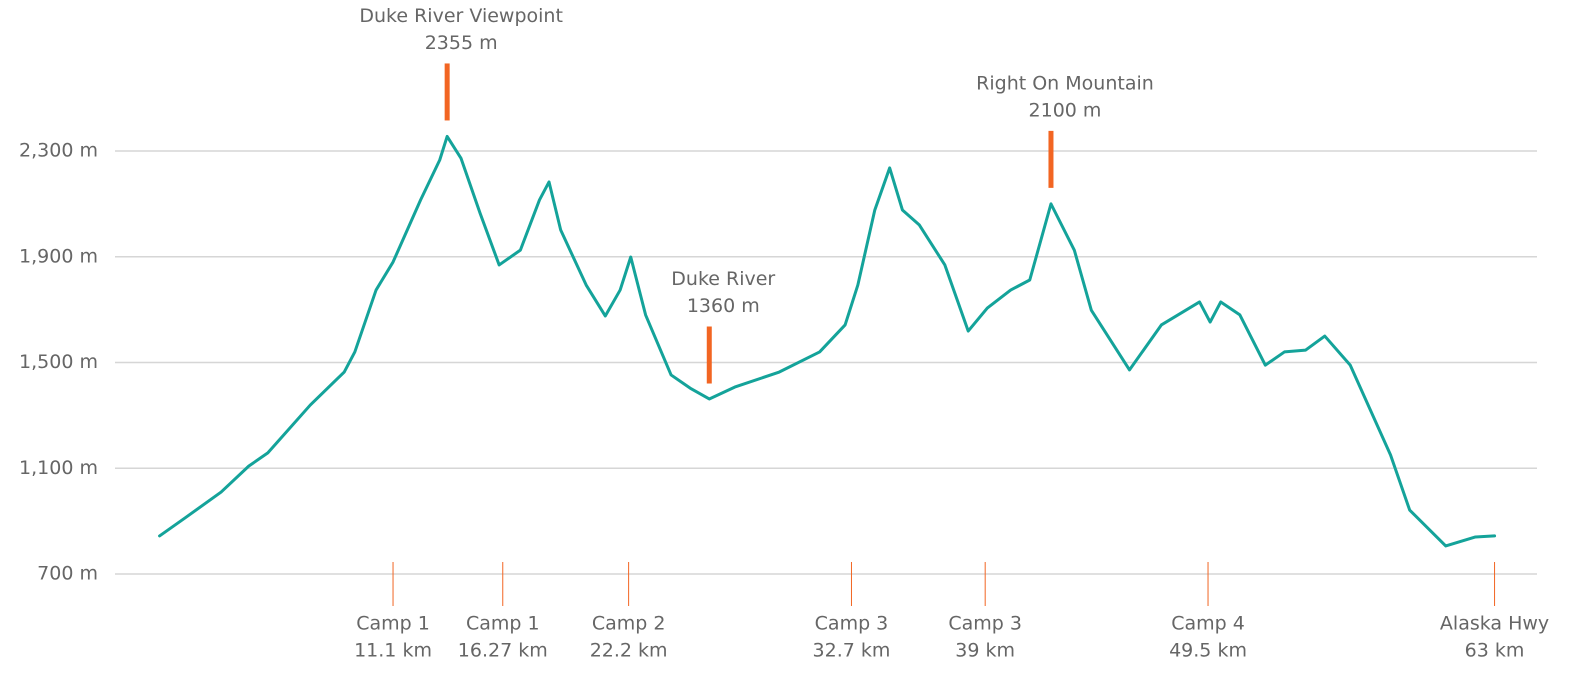 Image resolution: width=1583 pixels, height=682 pixels. Describe the element at coordinates (58, 151) in the screenshot. I see `y-tick-label: 2,300 m` at that location.